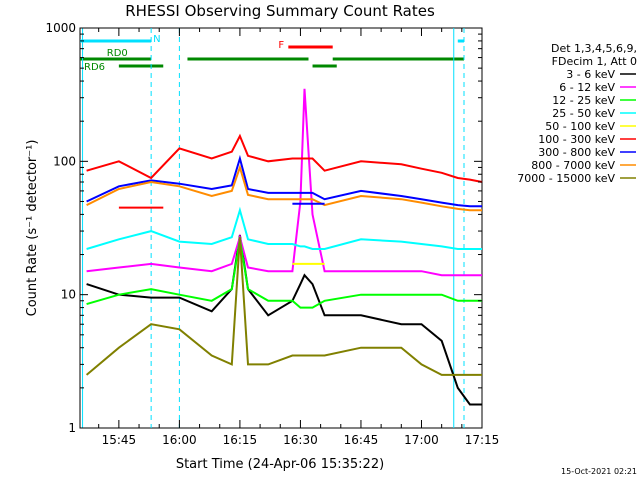 Image resolution: width=640 pixels, height=480 pixels. I want to click on legend-label-50-100-kev: 50 - 100 keV, so click(580, 126).